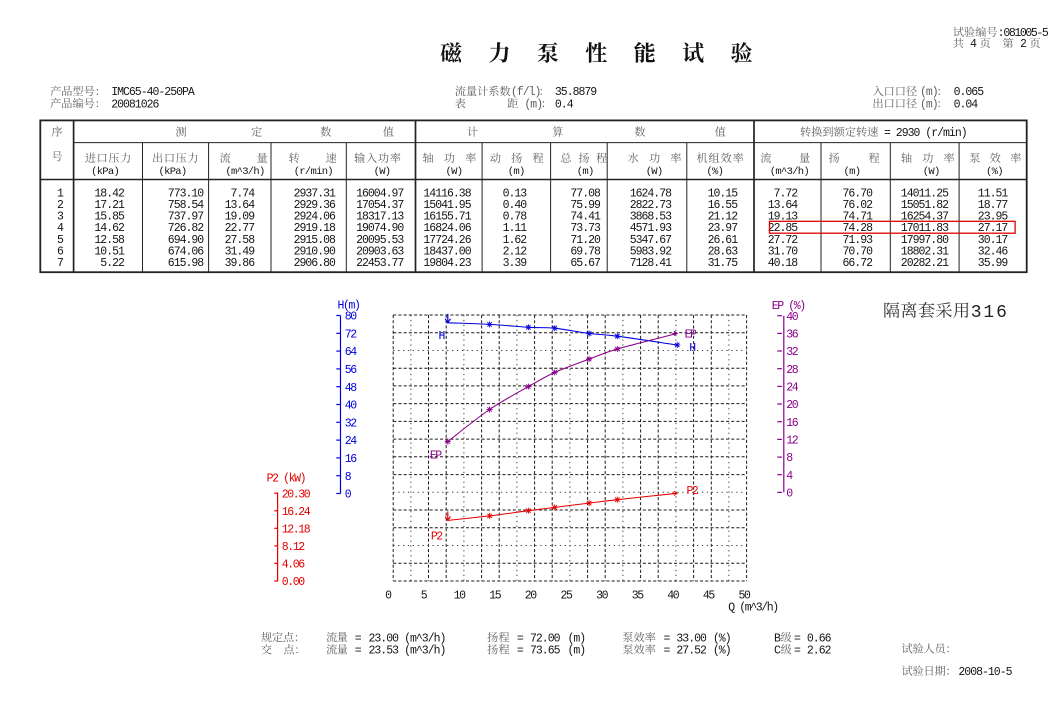  I want to click on svg-text: 17054.37, so click(379, 205).